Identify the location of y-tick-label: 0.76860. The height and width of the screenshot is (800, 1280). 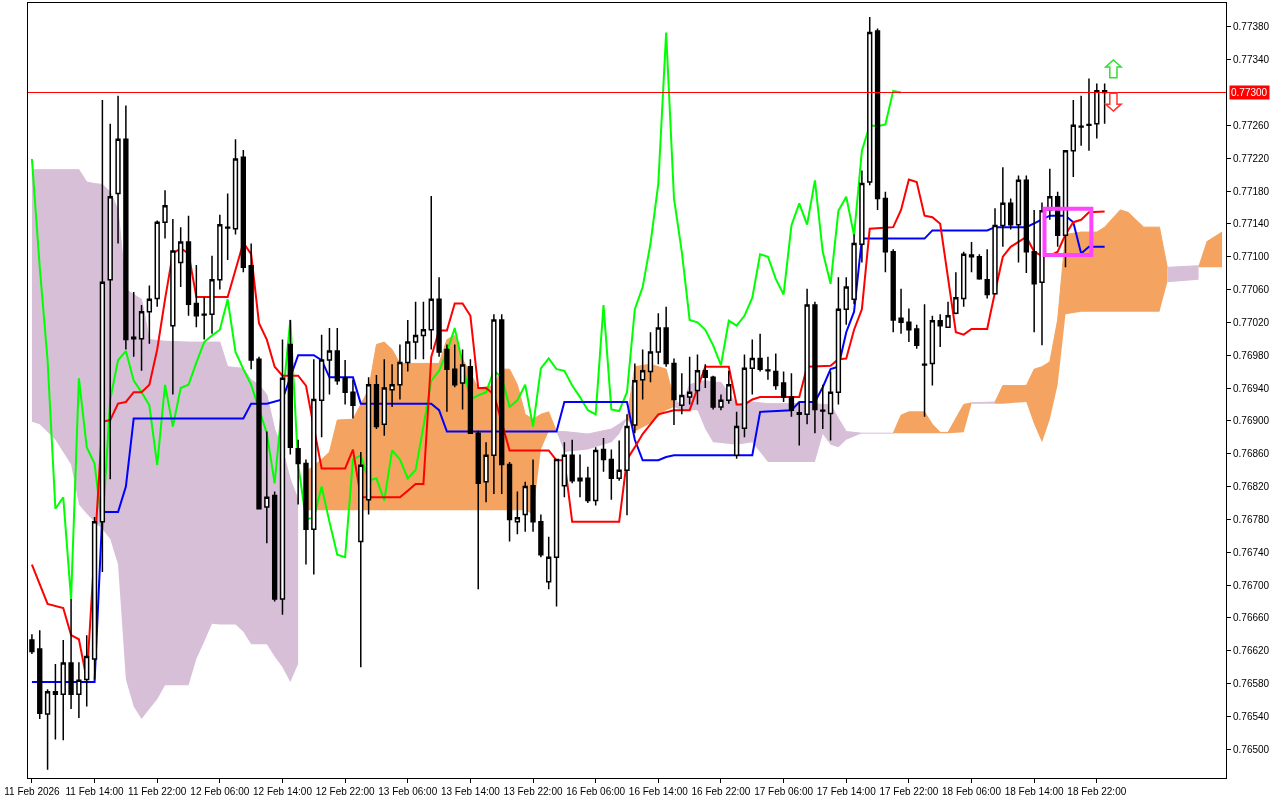
(1251, 454).